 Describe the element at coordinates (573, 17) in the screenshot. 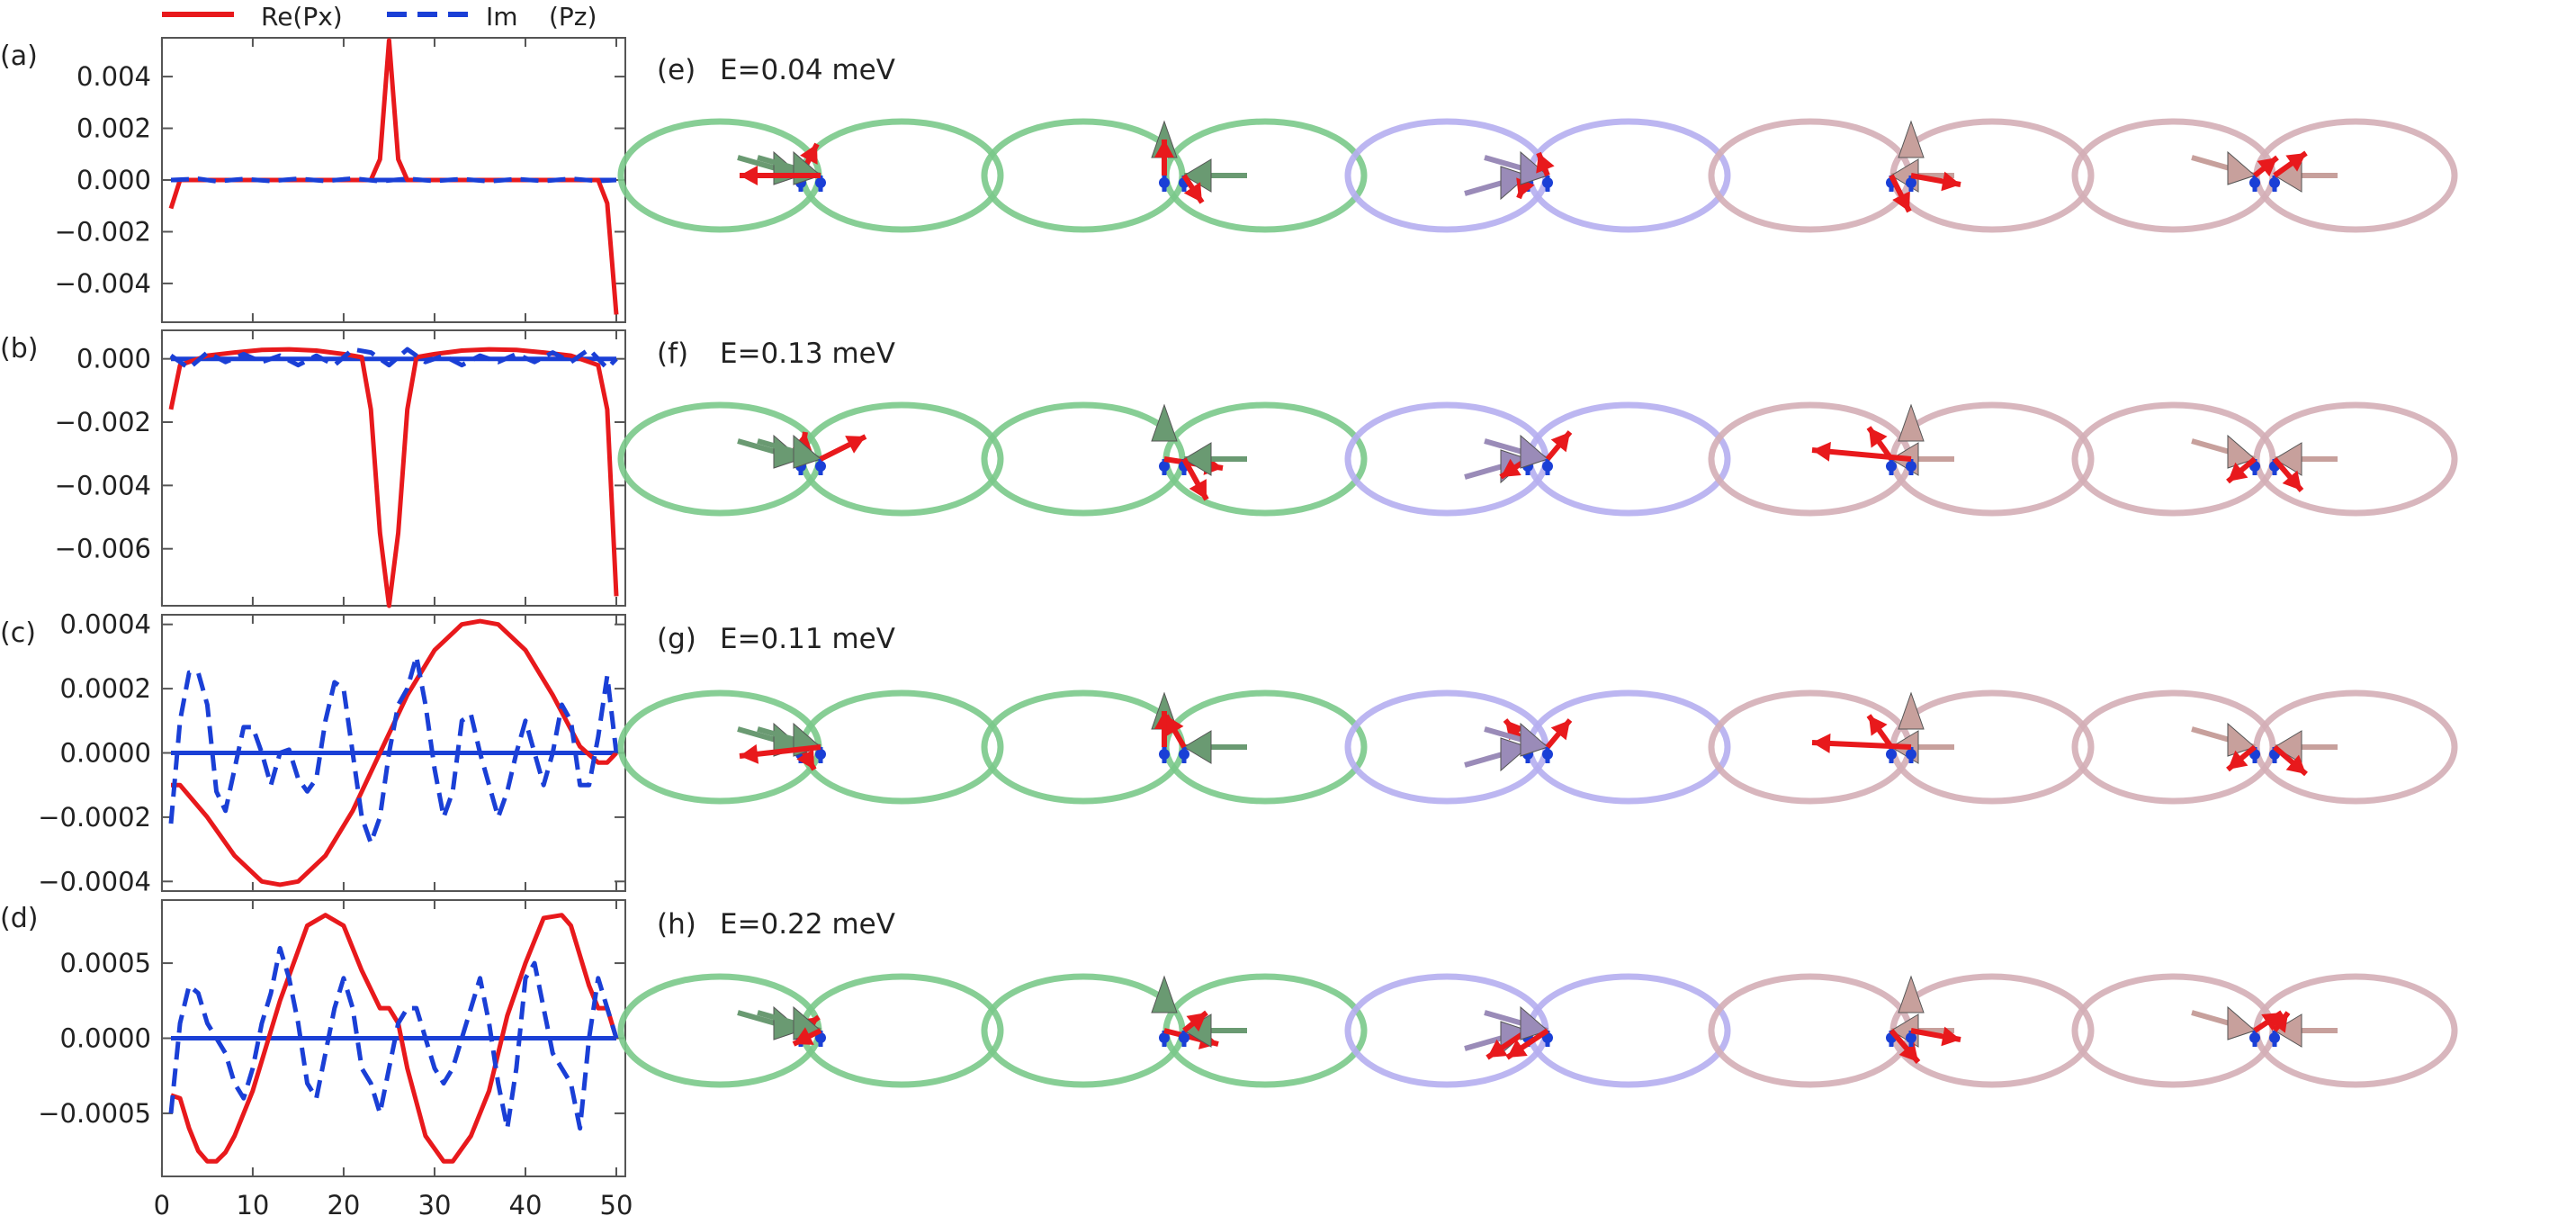

I see `legend-pz-label: (Pz)` at that location.